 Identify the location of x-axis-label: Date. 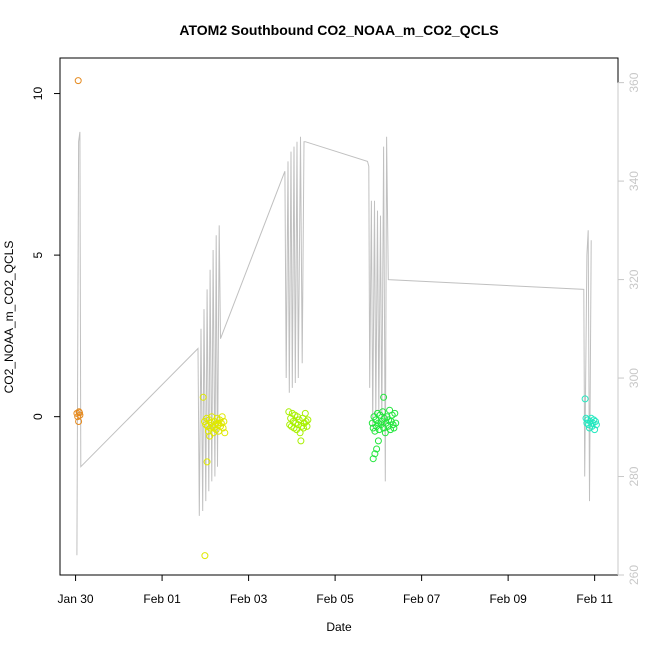
(339, 627).